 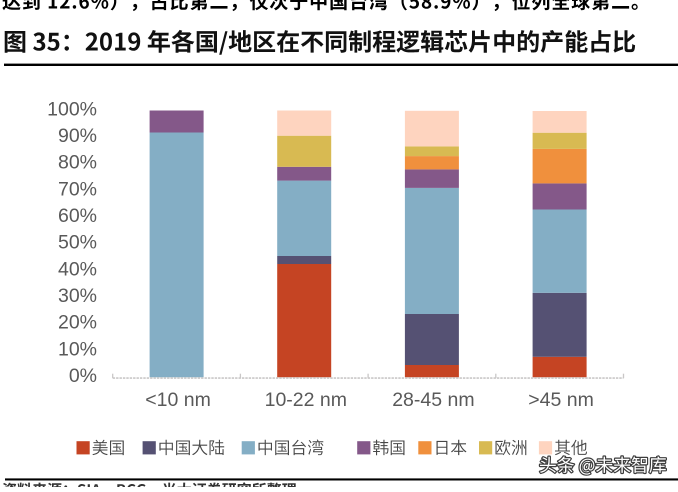 I want to click on svg-text: 40%, so click(x=77, y=269).